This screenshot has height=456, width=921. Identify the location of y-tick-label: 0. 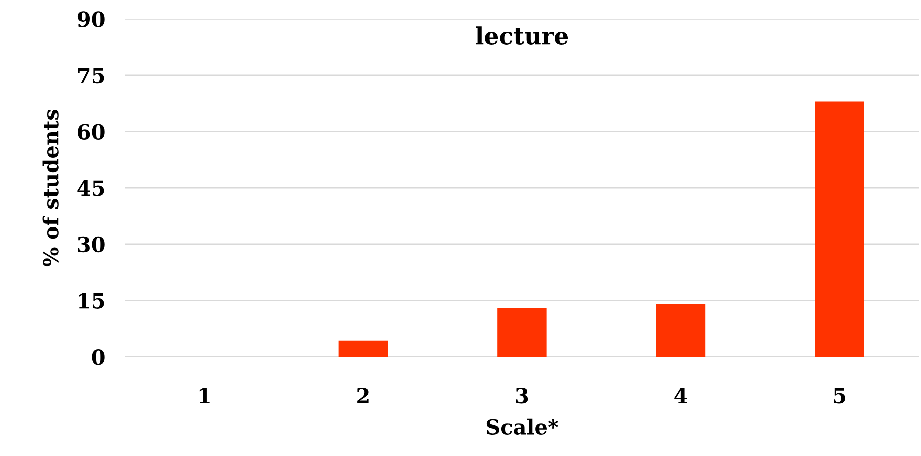
(98, 358).